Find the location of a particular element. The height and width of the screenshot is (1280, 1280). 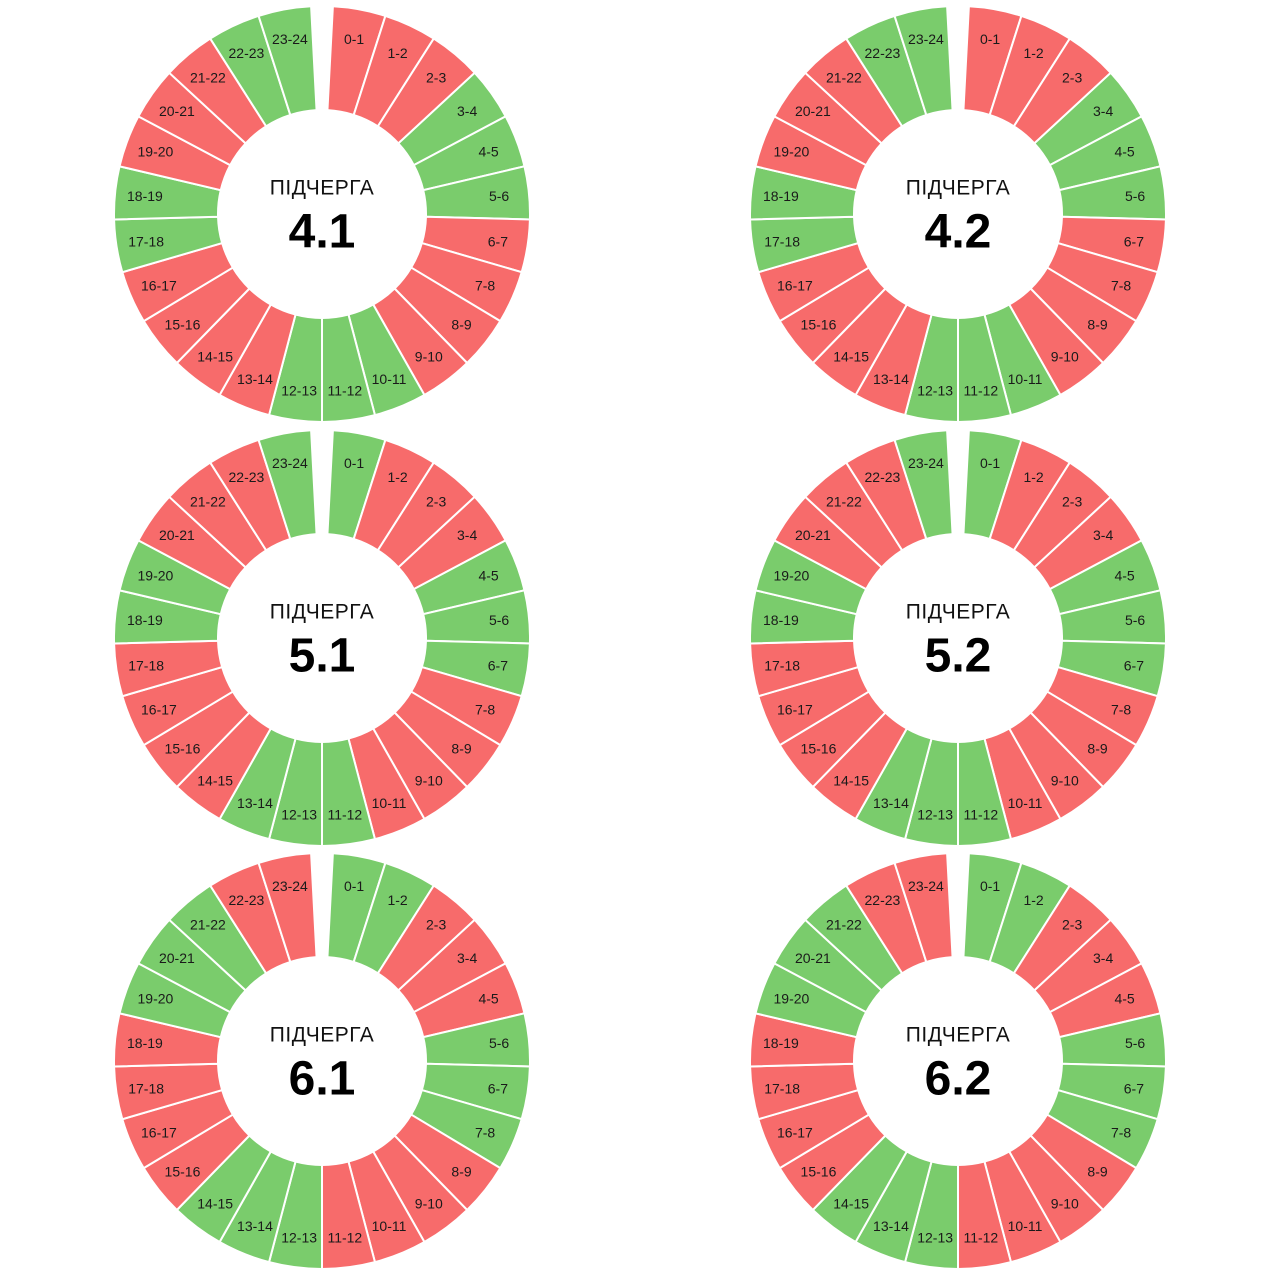

center-number: 5.1 is located at coordinates (322, 656).